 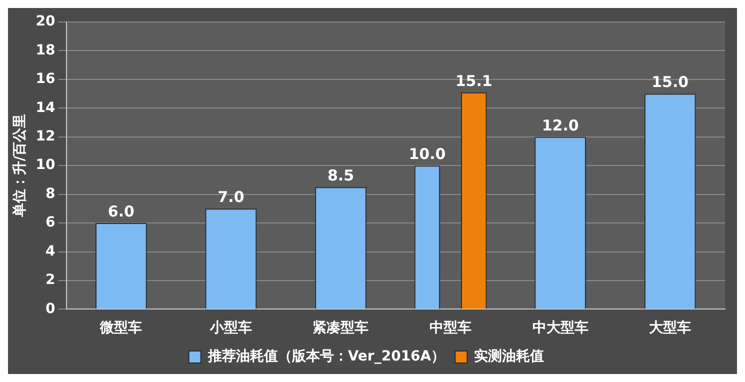 I want to click on legend-label: 推荐油耗值（版本号：Ver_2016A）, so click(x=326, y=356).